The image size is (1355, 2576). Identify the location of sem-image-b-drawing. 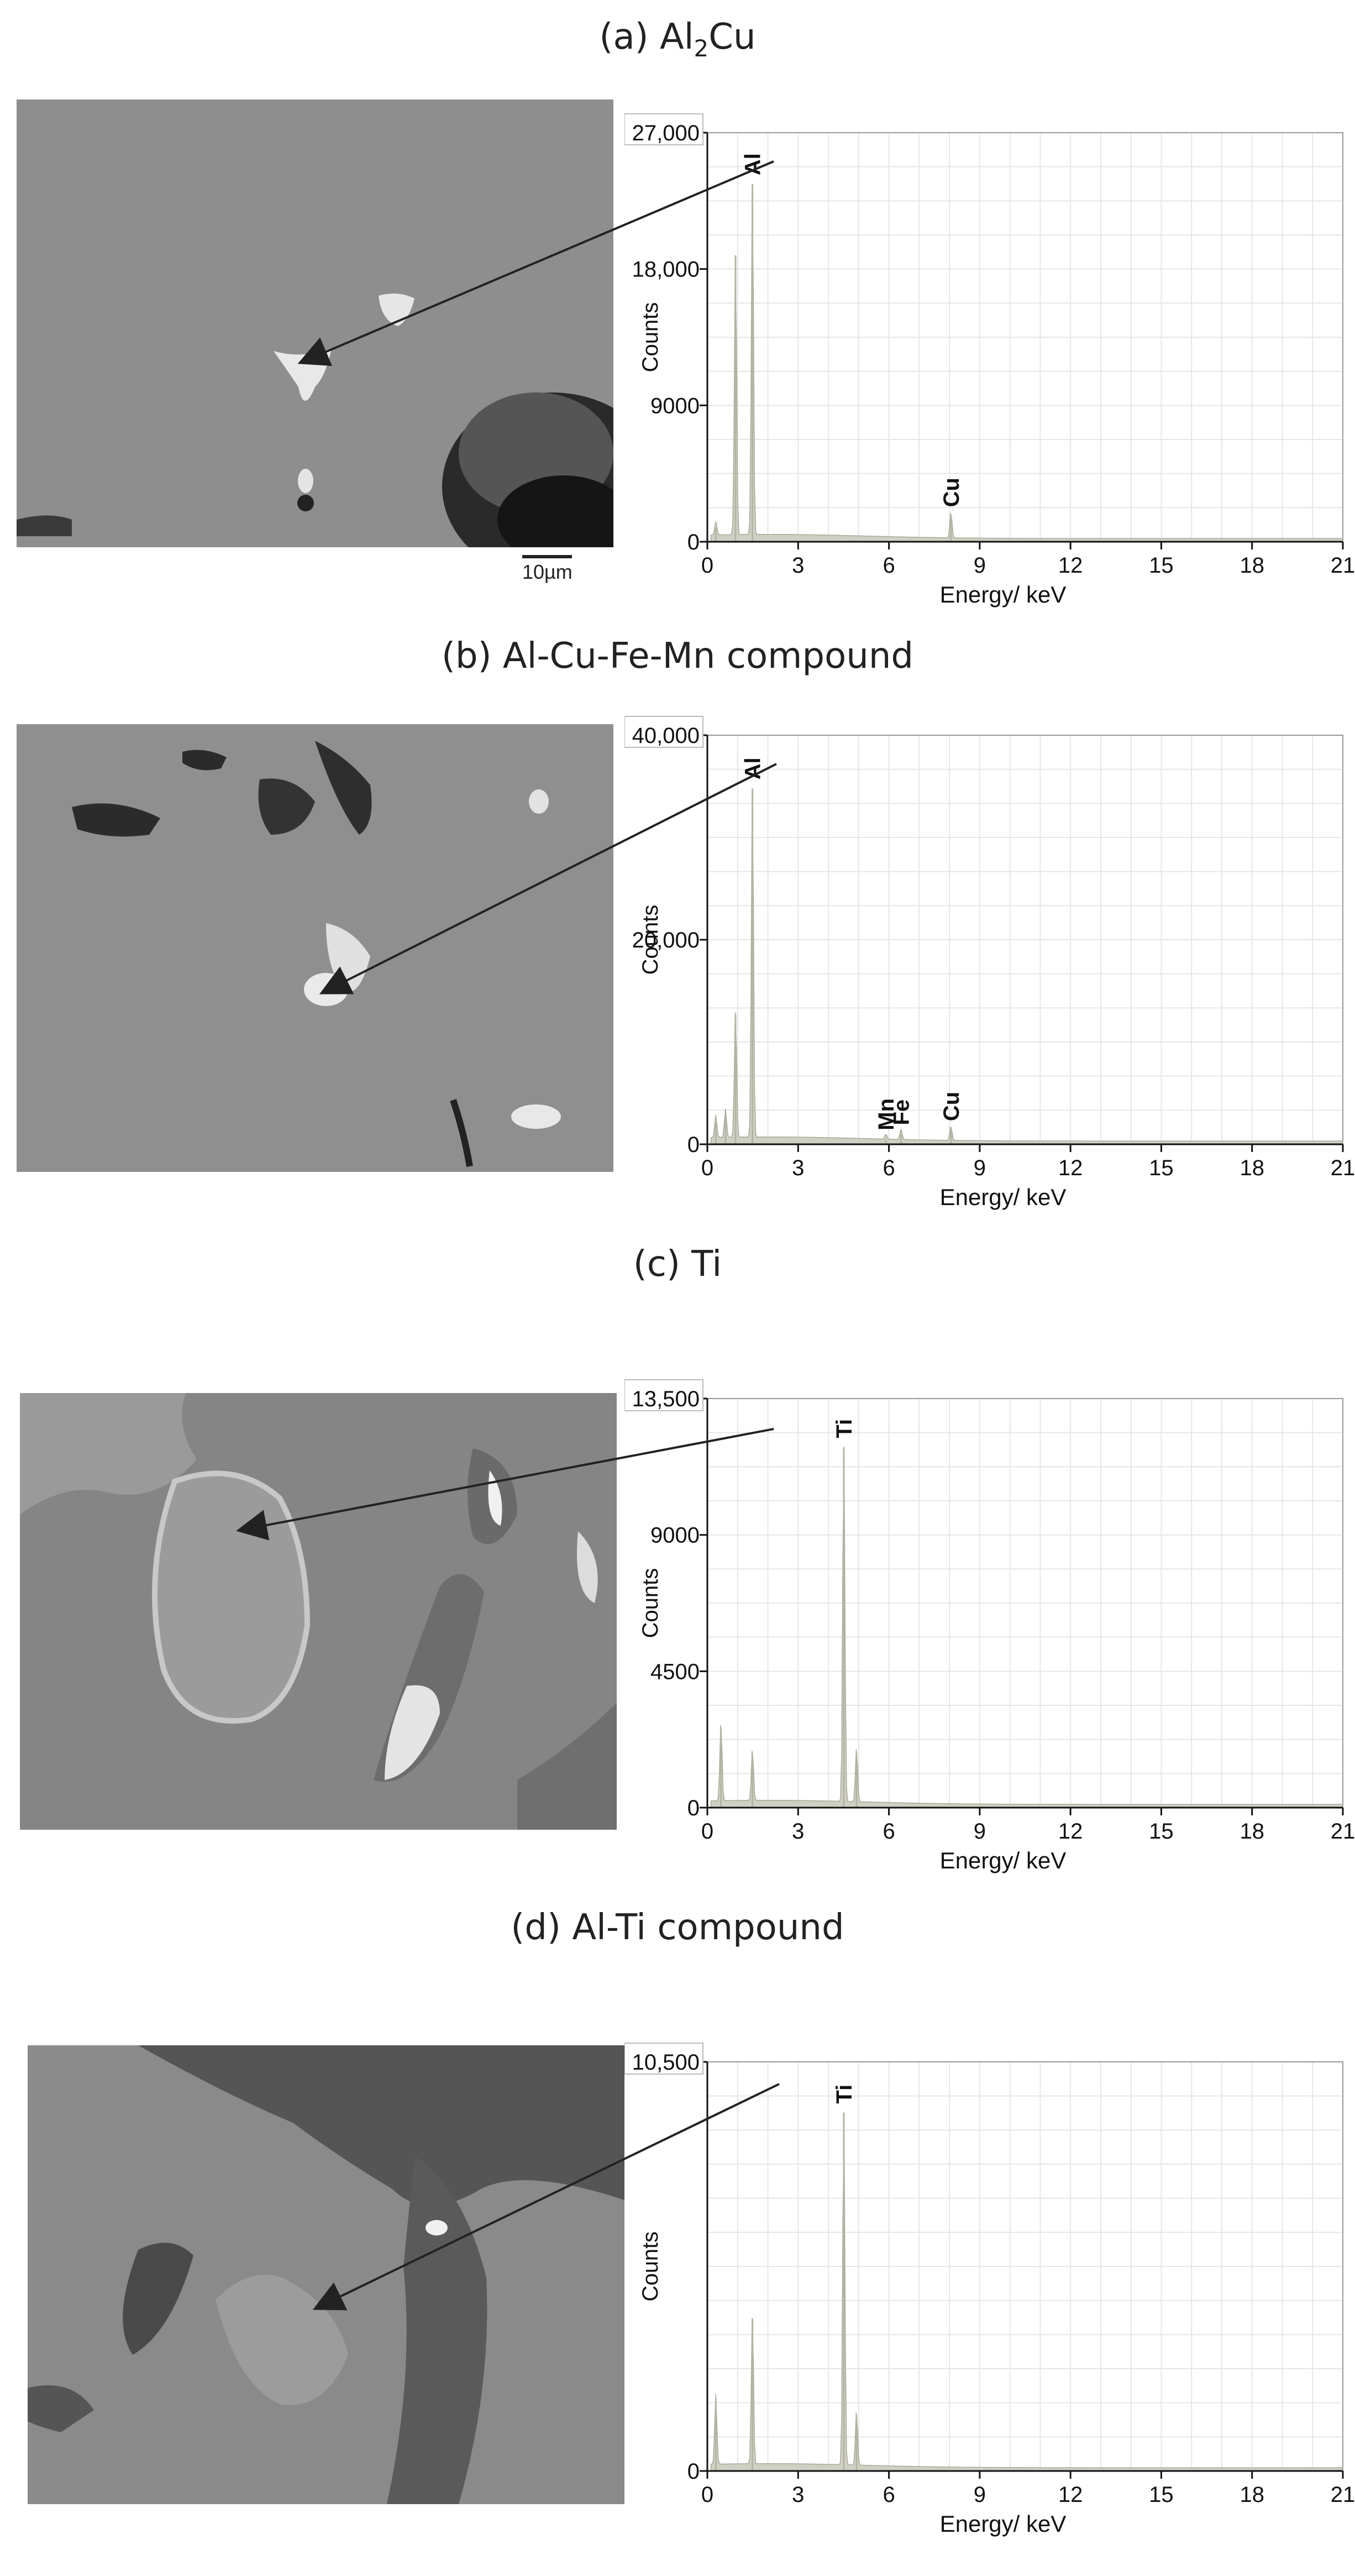
(315, 948).